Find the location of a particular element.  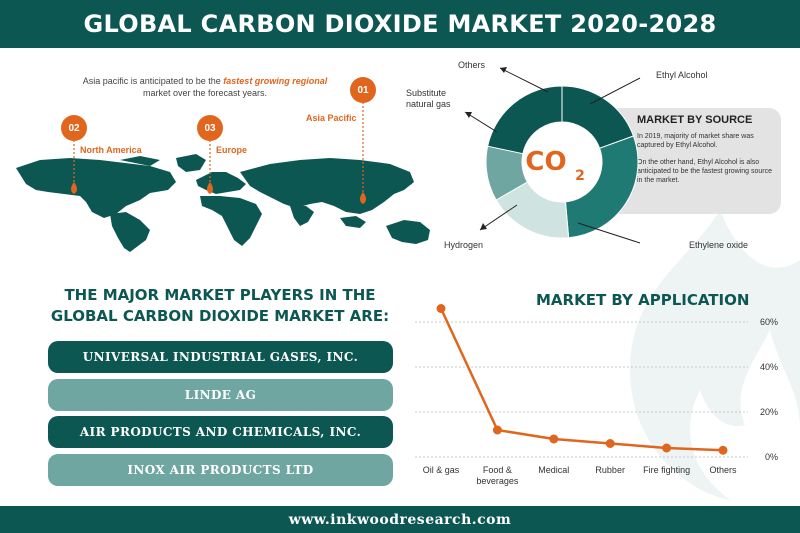

footer-url: www.inkwoodresearch.com is located at coordinates (400, 519).